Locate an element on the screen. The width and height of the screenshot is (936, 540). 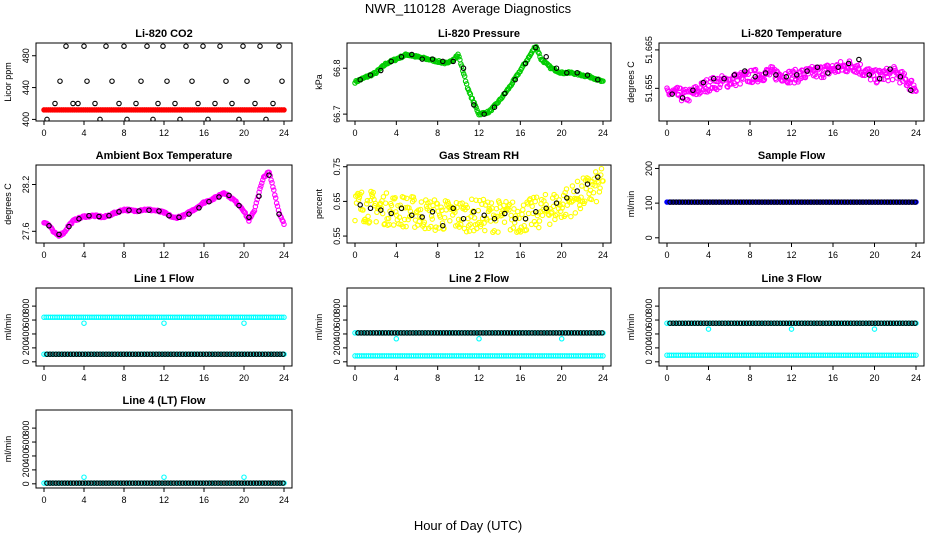
chart-title: Line 4 (LT) Flow is located at coordinates (164, 401).